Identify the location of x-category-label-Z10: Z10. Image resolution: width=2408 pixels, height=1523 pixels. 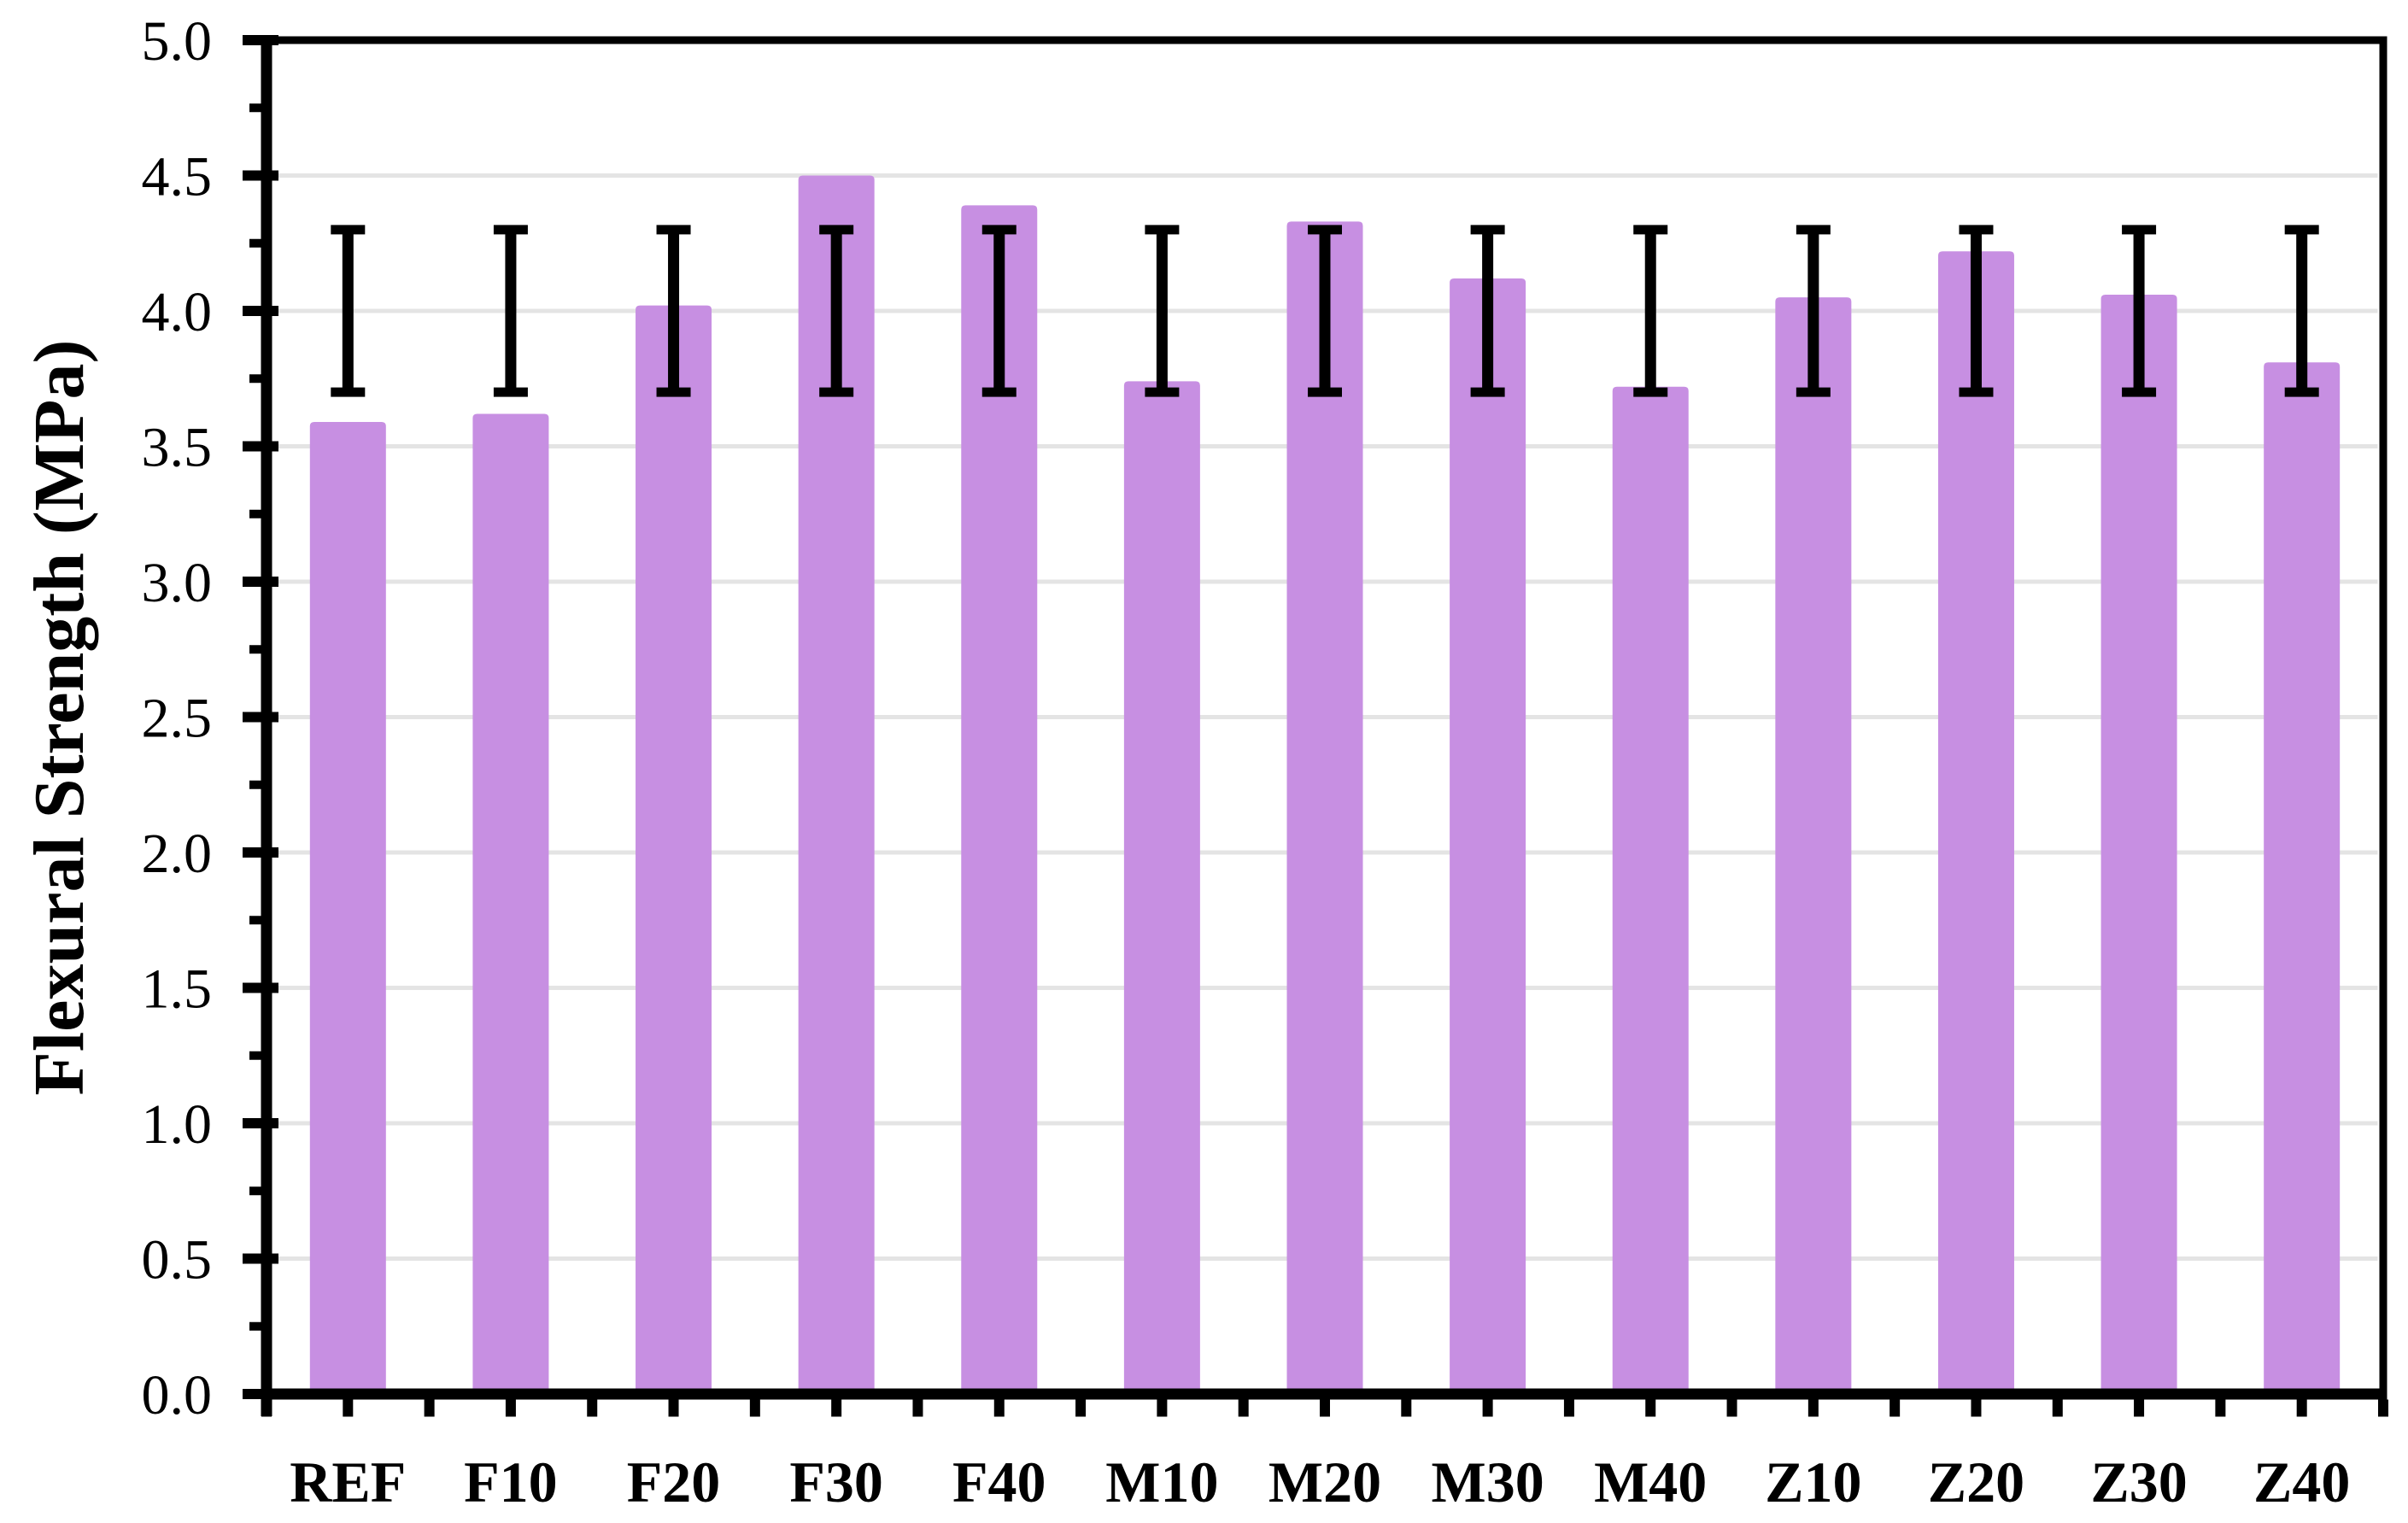
(1813, 1482).